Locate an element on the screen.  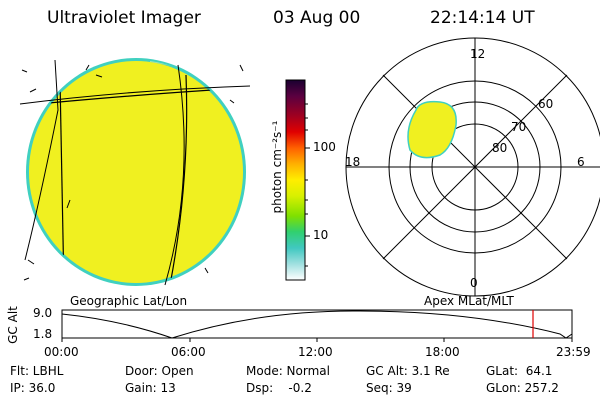
info-seq: Seq: 39 is located at coordinates (389, 388).